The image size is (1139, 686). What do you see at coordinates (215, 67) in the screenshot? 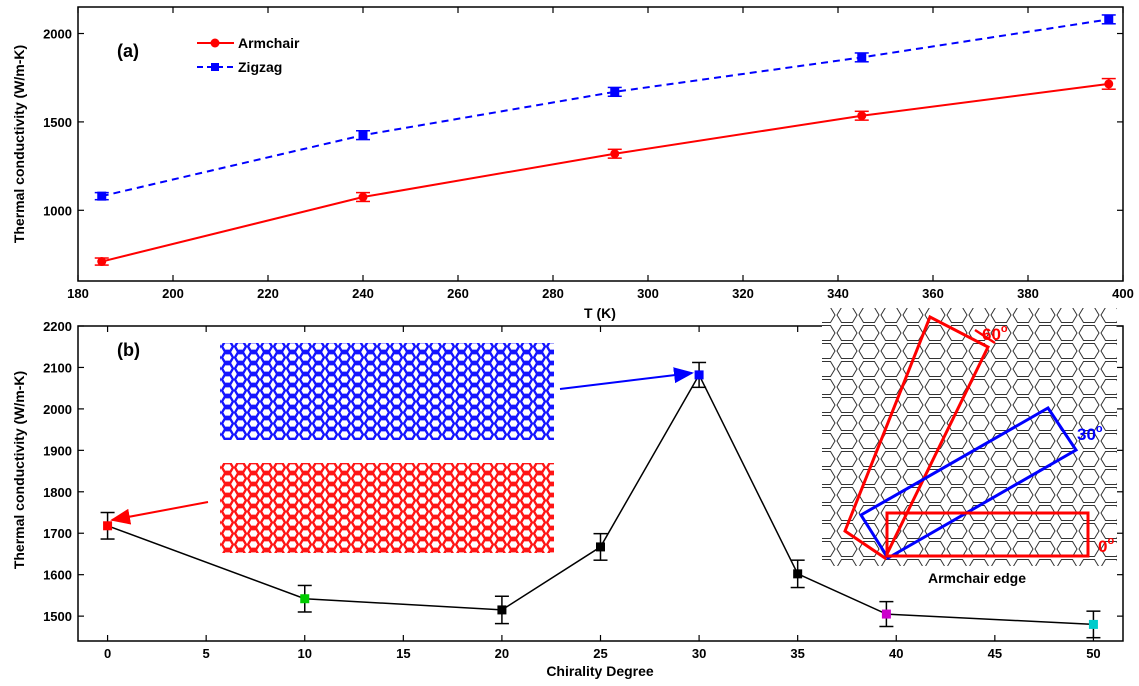
I see `legend-zigzag-marker` at bounding box center [215, 67].